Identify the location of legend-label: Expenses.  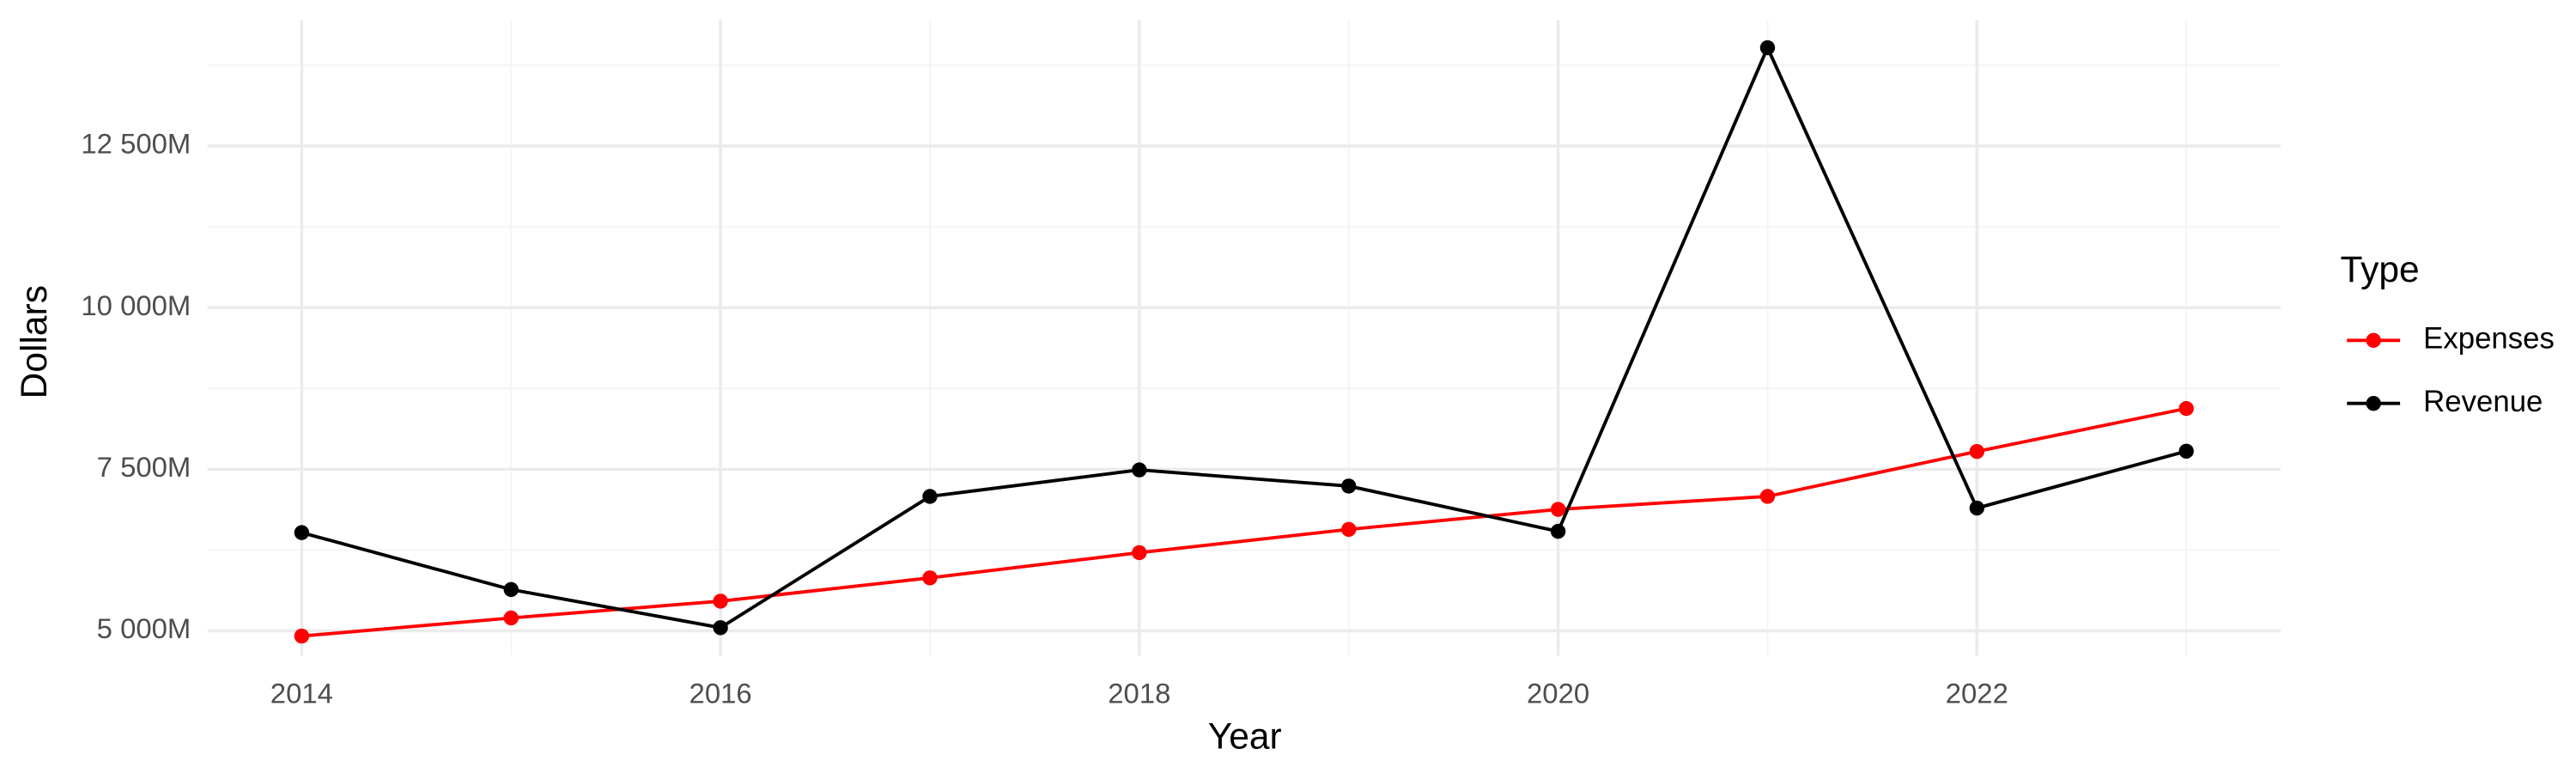
(2489, 338).